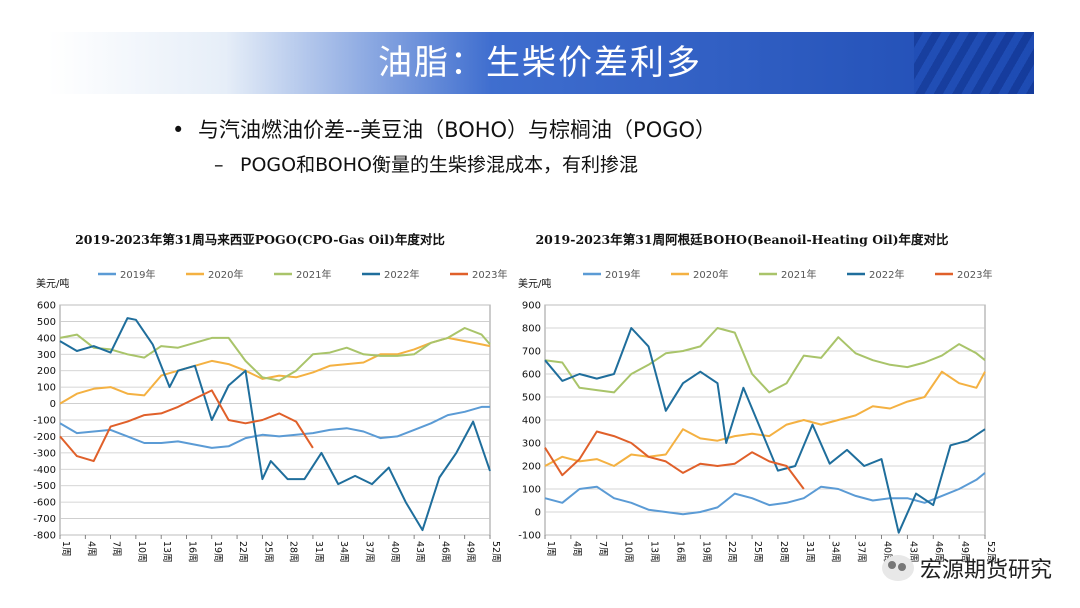  Describe the element at coordinates (457, 130) in the screenshot. I see `bullet-text: 与汽油燃油价差--美豆油（BOHO）与棕榈油（POGO）` at that location.